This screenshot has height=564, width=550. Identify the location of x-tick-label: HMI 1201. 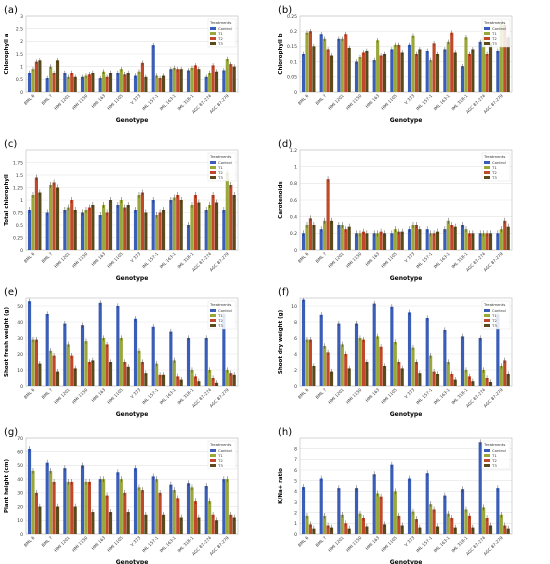
(62, 396).